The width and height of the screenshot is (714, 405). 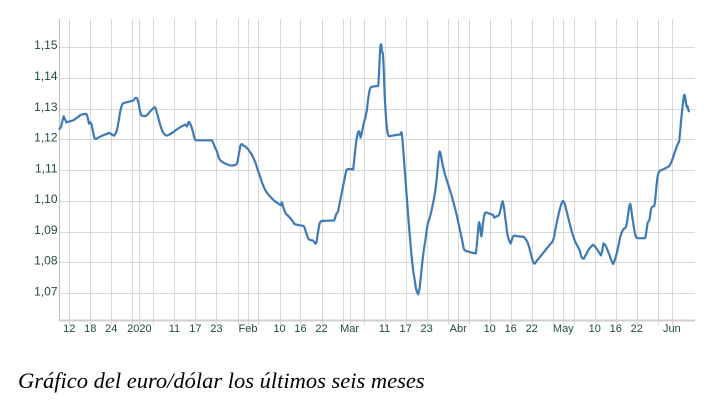 What do you see at coordinates (248, 329) in the screenshot?
I see `svg-text: Feb` at bounding box center [248, 329].